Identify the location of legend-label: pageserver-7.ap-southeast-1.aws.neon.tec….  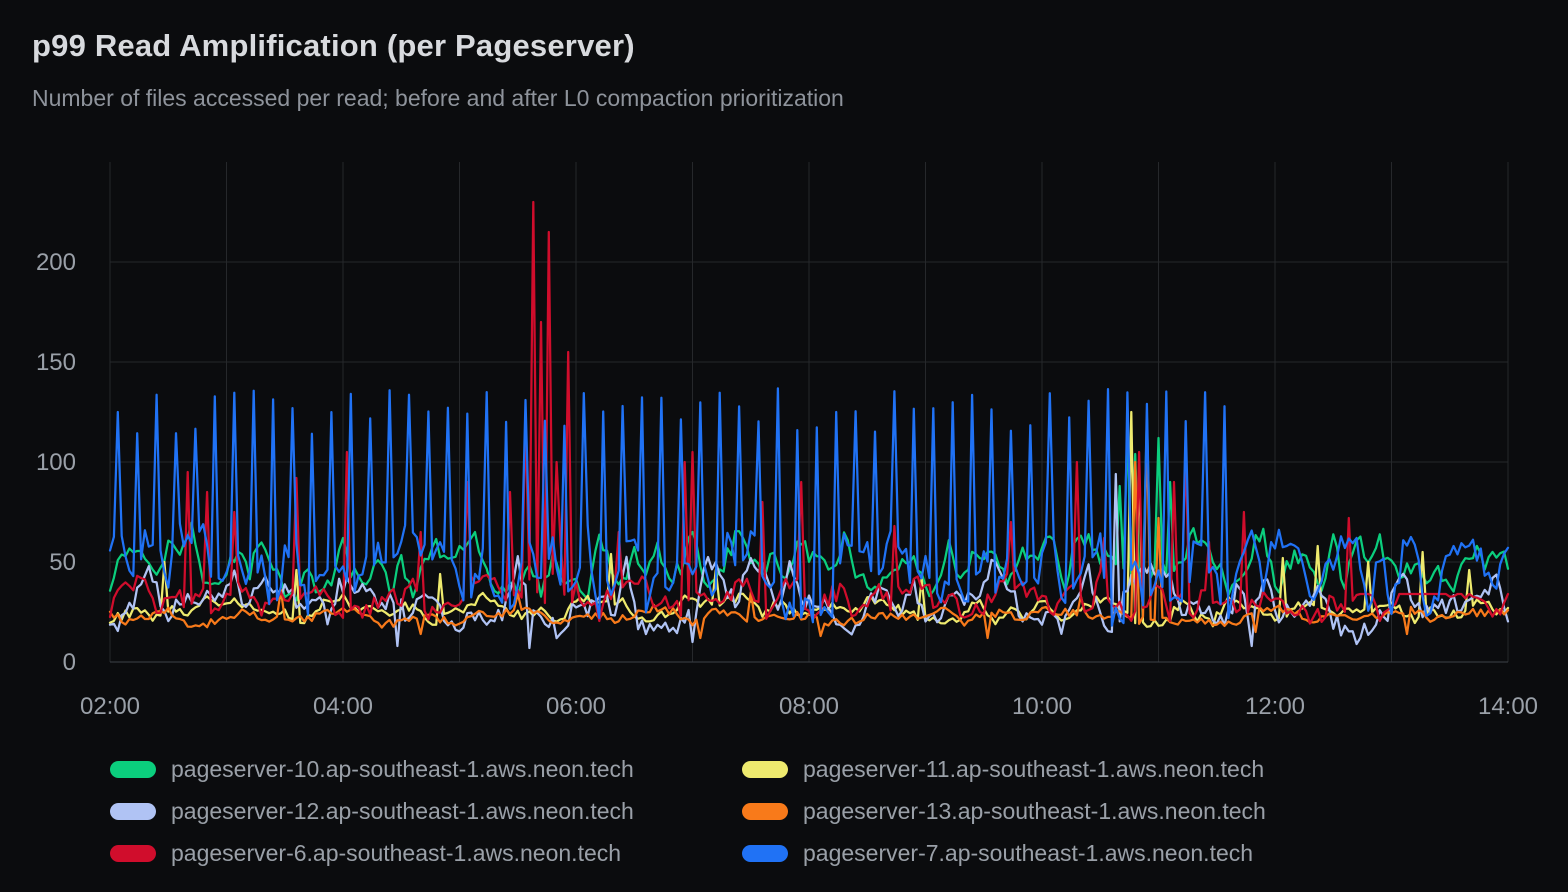
(1028, 852).